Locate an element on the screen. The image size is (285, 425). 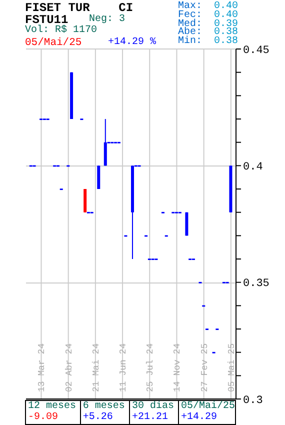
text: +14.29 is located at coordinates (199, 417).